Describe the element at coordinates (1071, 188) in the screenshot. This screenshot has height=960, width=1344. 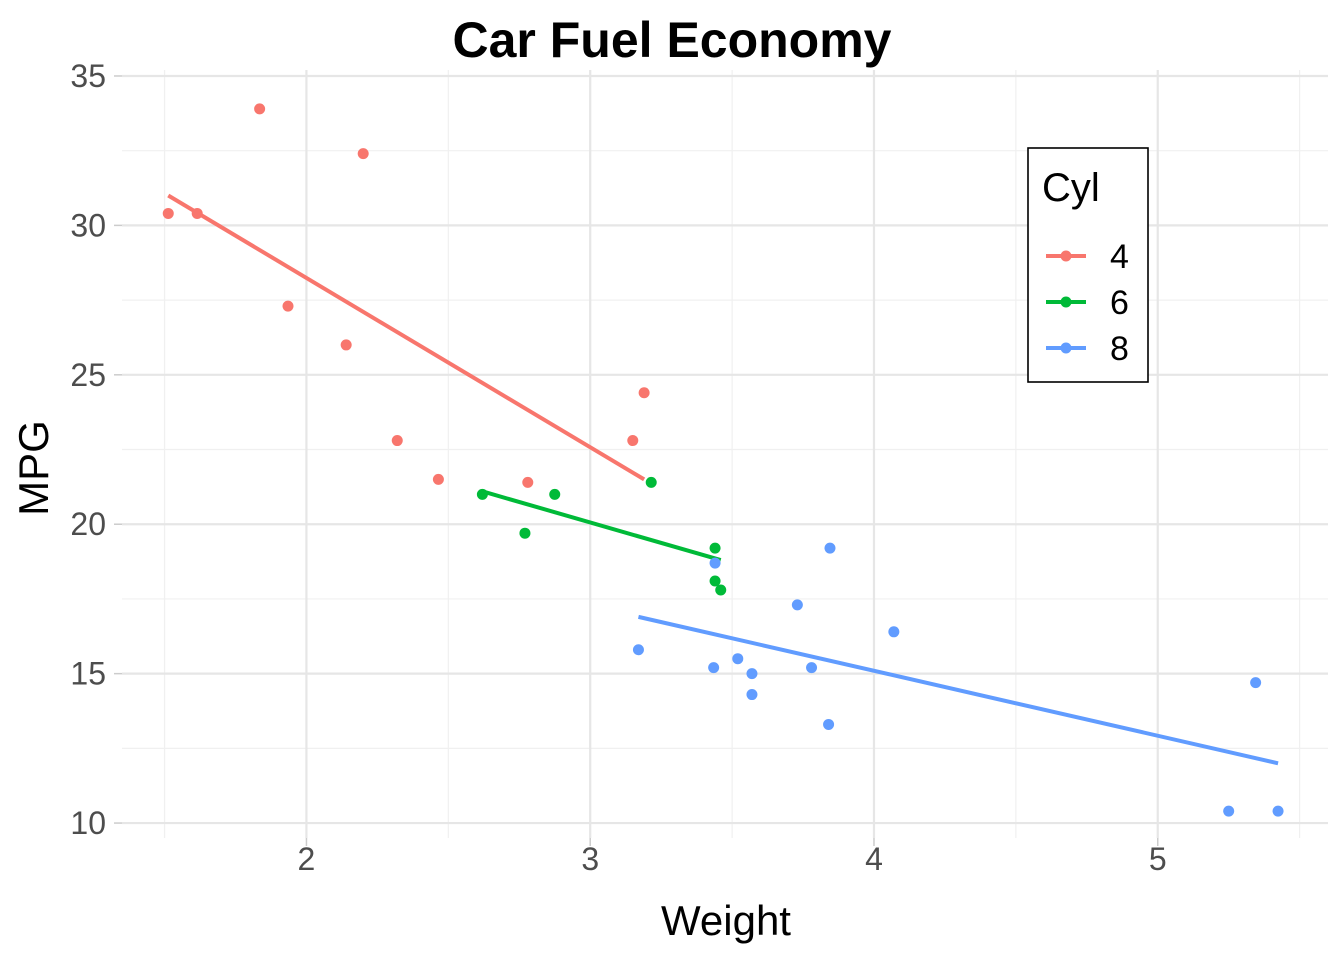
I see `legend-title: Cyl` at that location.